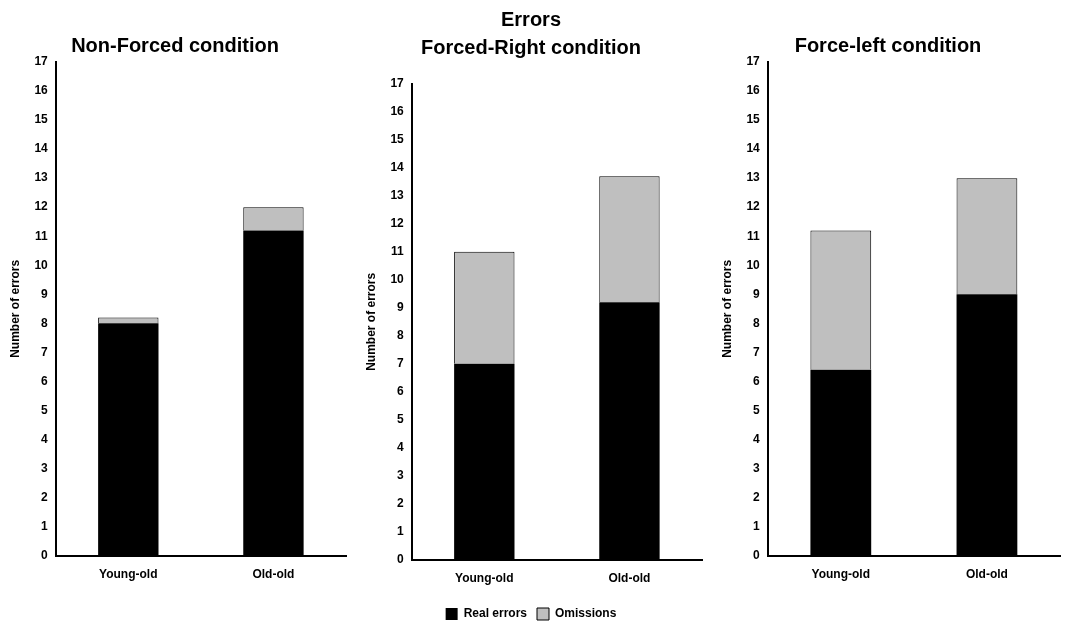 This screenshot has height=630, width=1070. What do you see at coordinates (531, 18) in the screenshot?
I see `chart-title: Errors` at bounding box center [531, 18].